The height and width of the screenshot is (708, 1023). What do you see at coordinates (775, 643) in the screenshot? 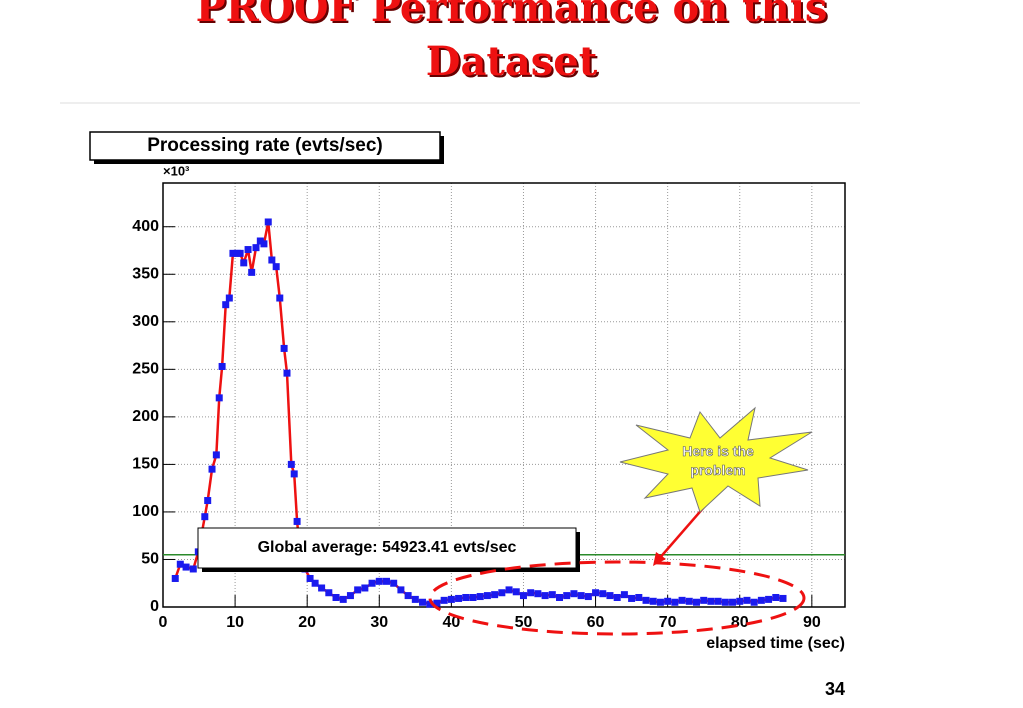
I see `x-axis-label: elapsed time (sec)` at bounding box center [775, 643].